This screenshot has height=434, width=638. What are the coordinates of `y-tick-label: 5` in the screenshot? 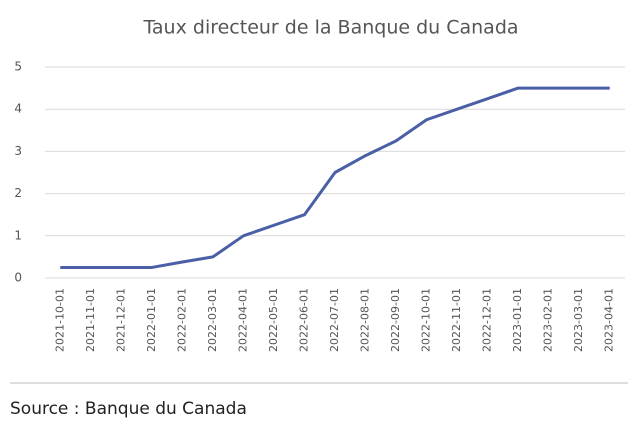 It's located at (18, 67).